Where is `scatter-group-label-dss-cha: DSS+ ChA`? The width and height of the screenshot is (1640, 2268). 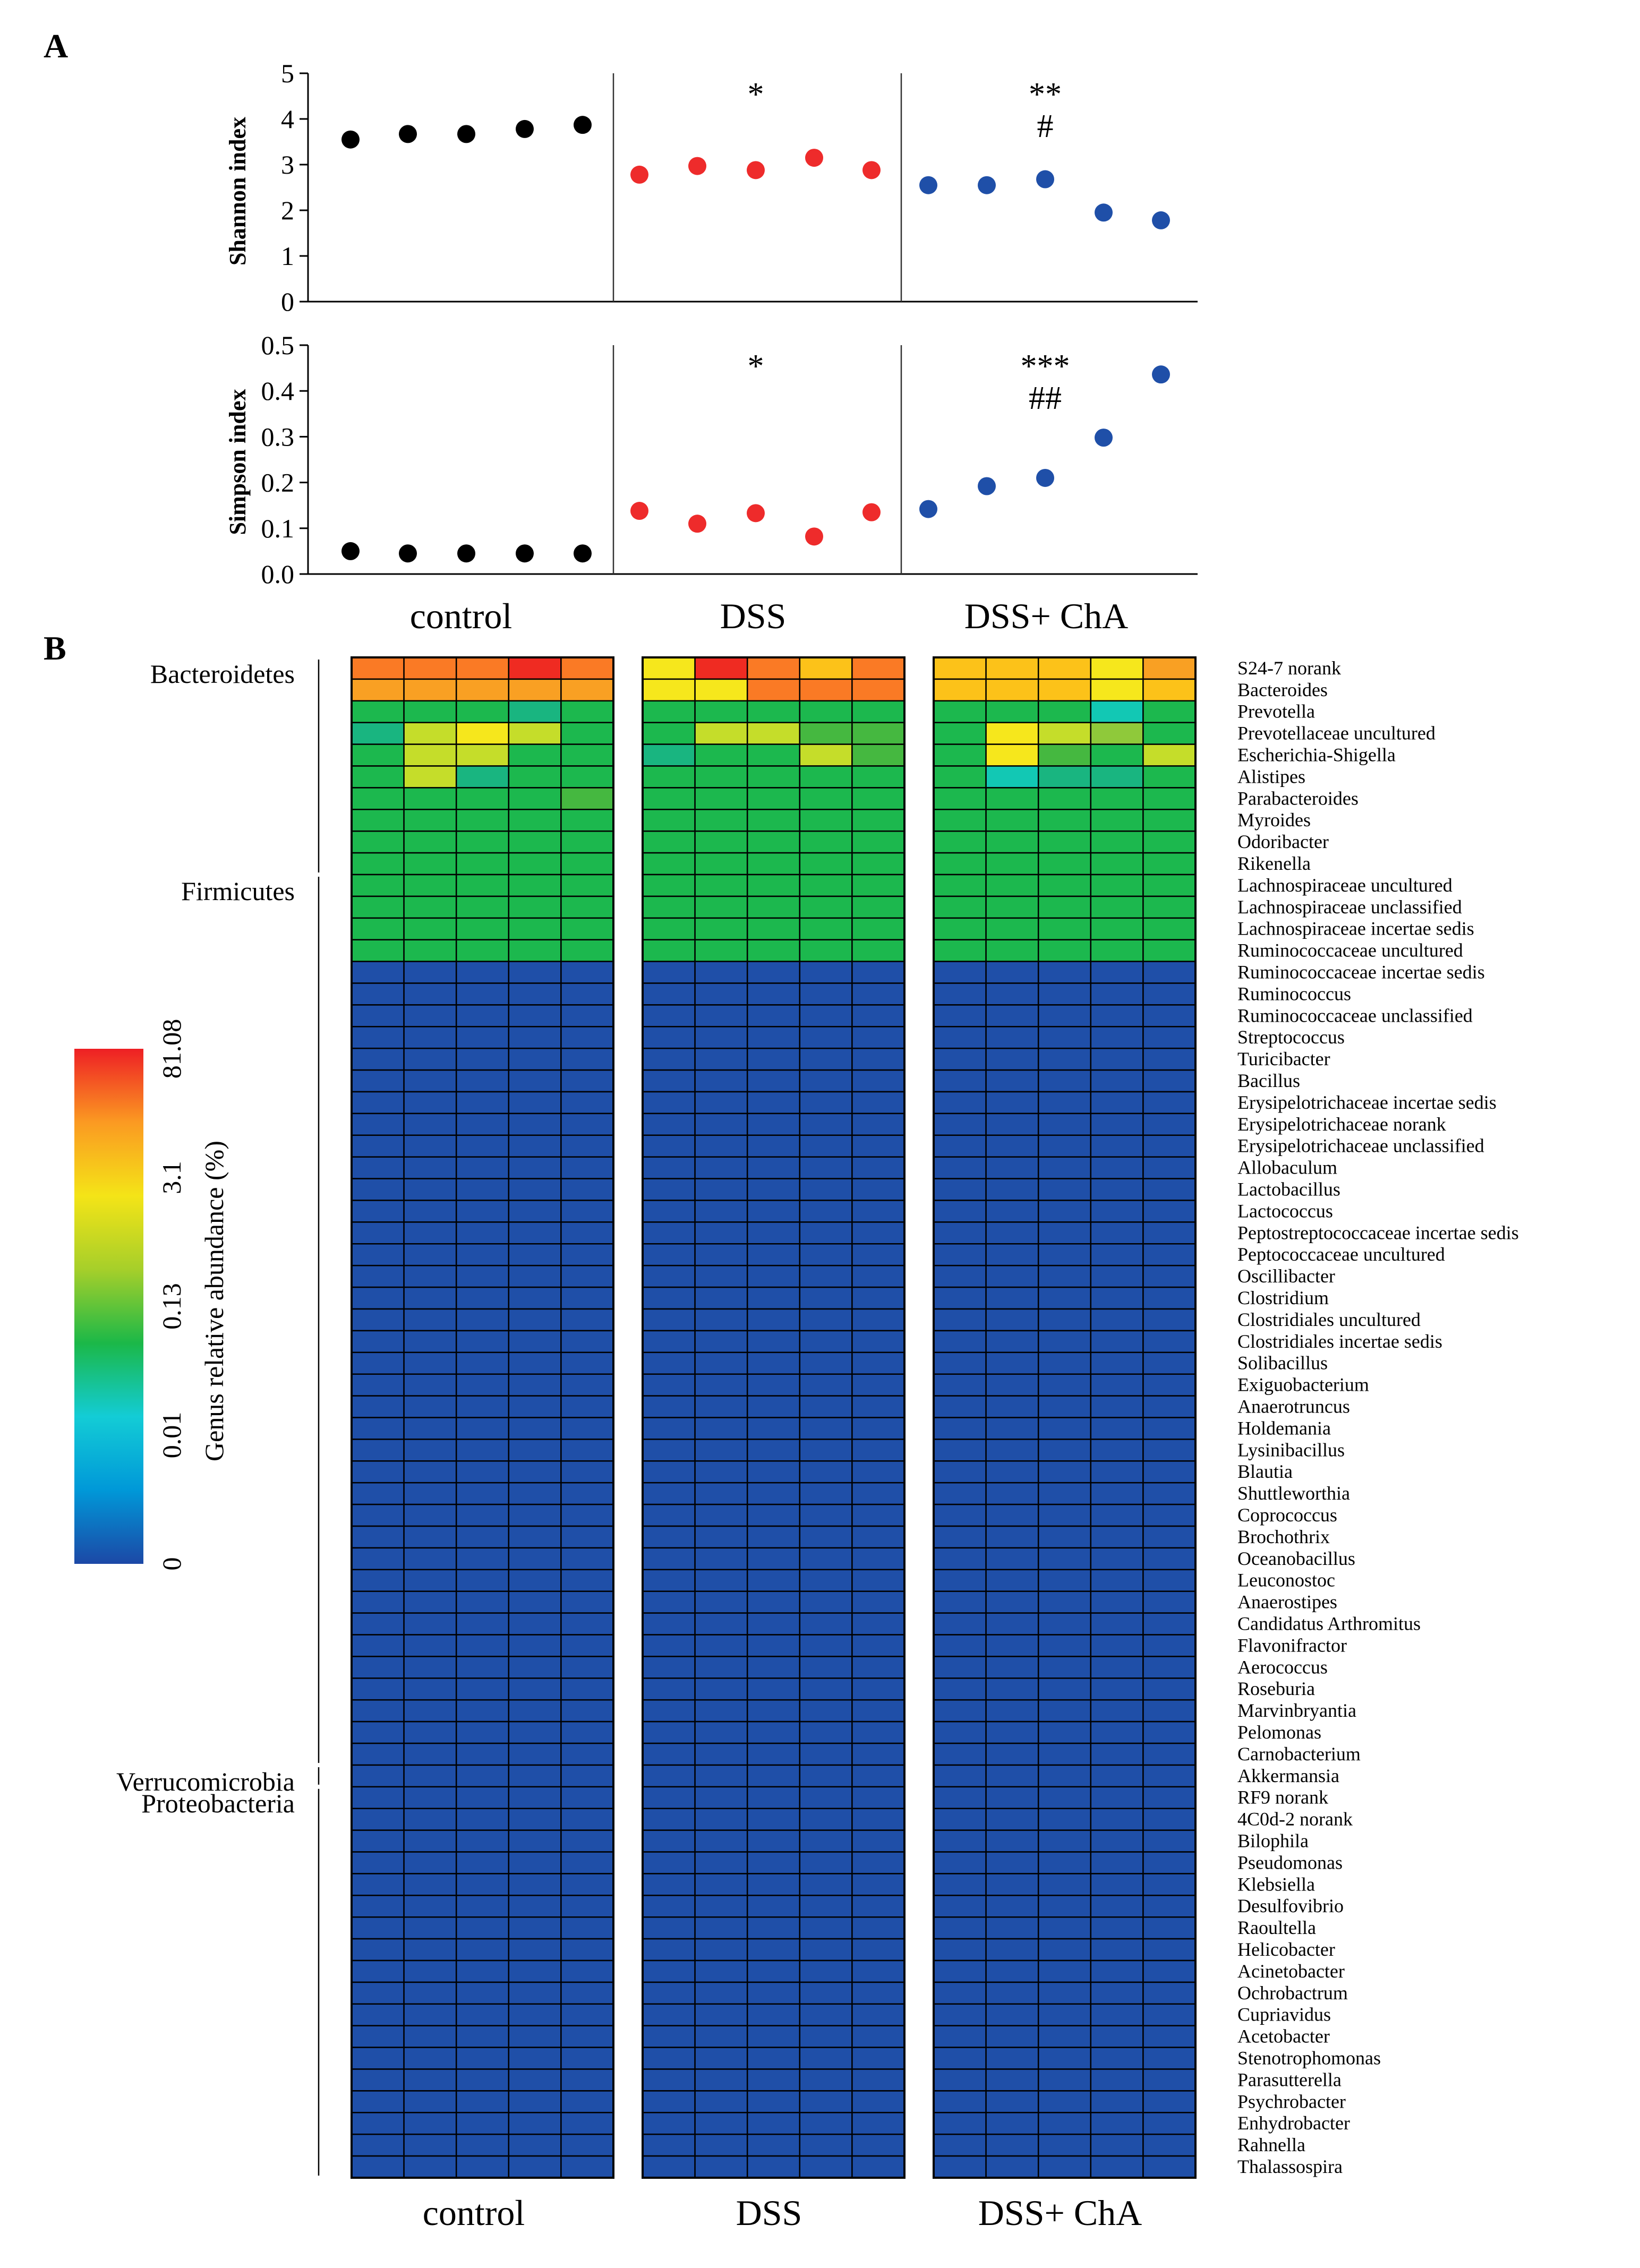 scatter-group-label-dss-cha: DSS+ ChA is located at coordinates (1046, 616).